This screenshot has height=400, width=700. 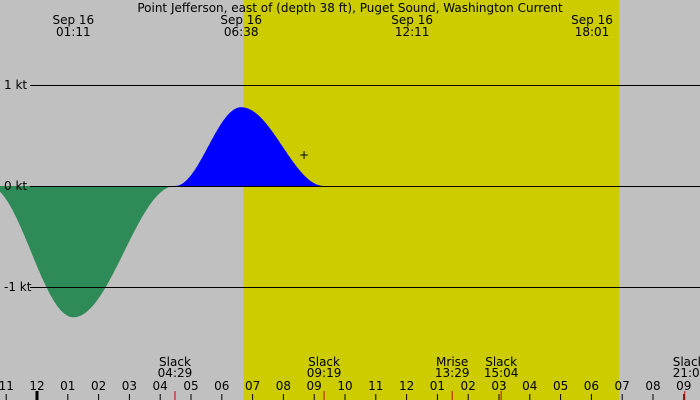 What do you see at coordinates (250, 146) in the screenshot?
I see `flood-area` at bounding box center [250, 146].